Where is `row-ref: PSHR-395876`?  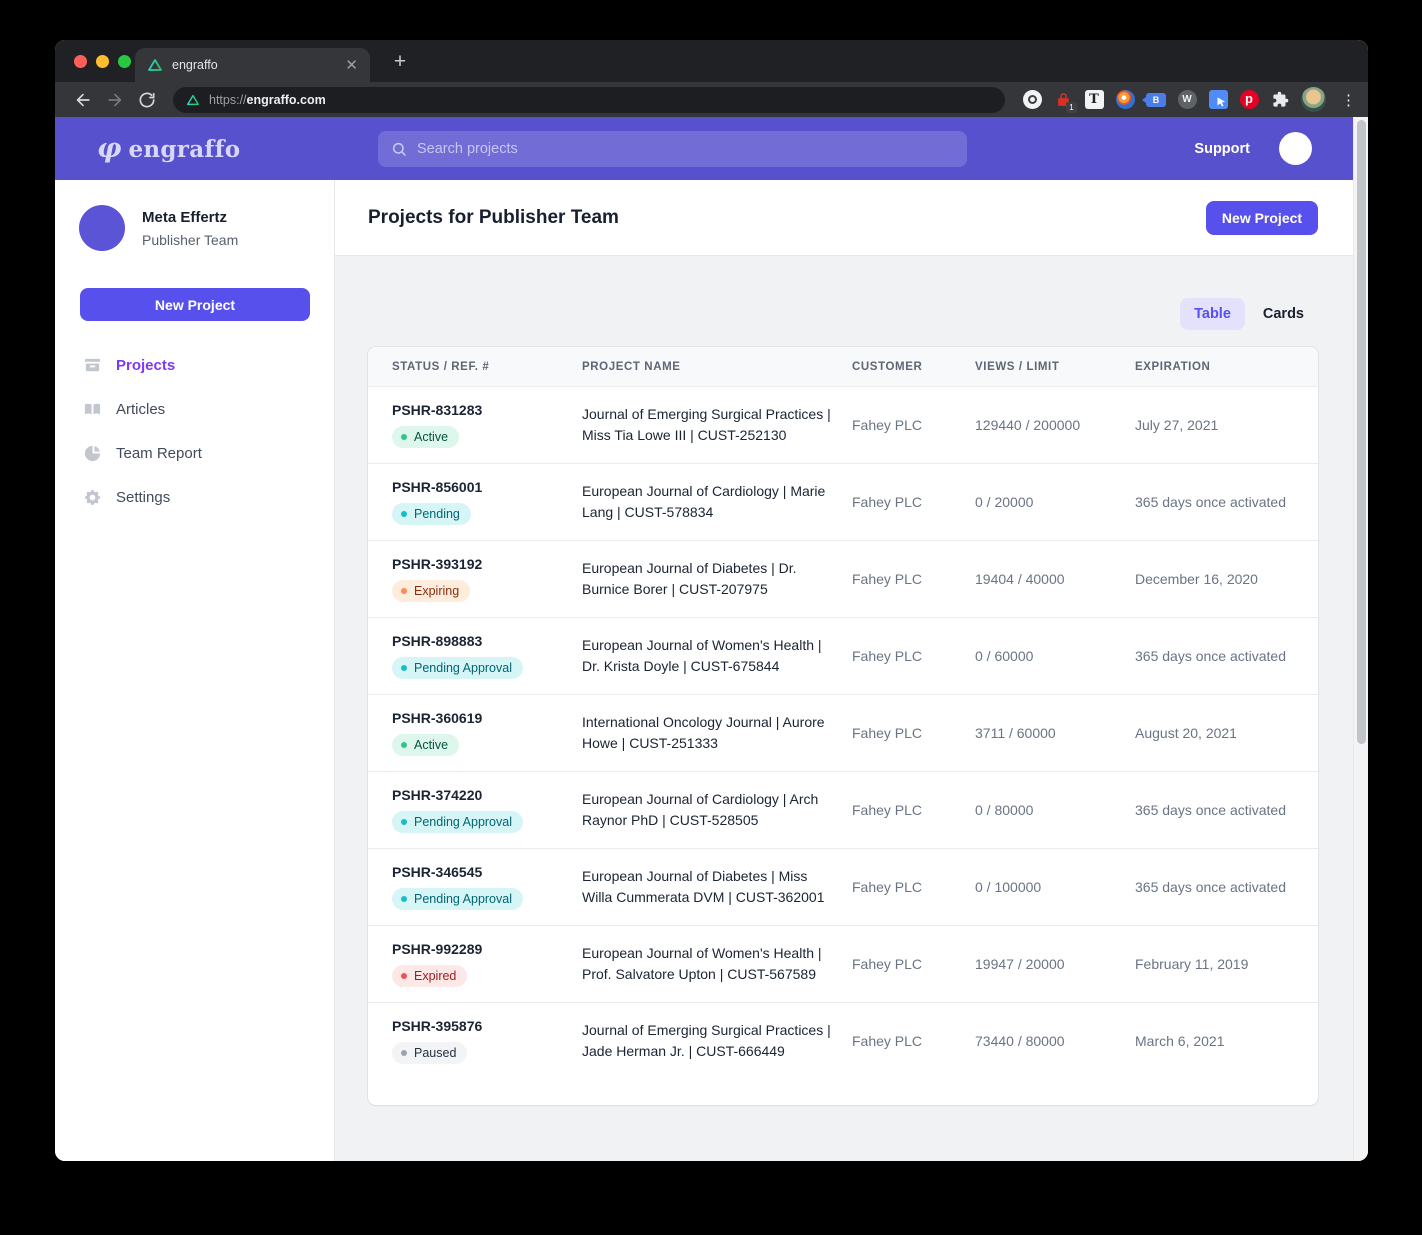 row-ref: PSHR-395876 is located at coordinates (437, 1026).